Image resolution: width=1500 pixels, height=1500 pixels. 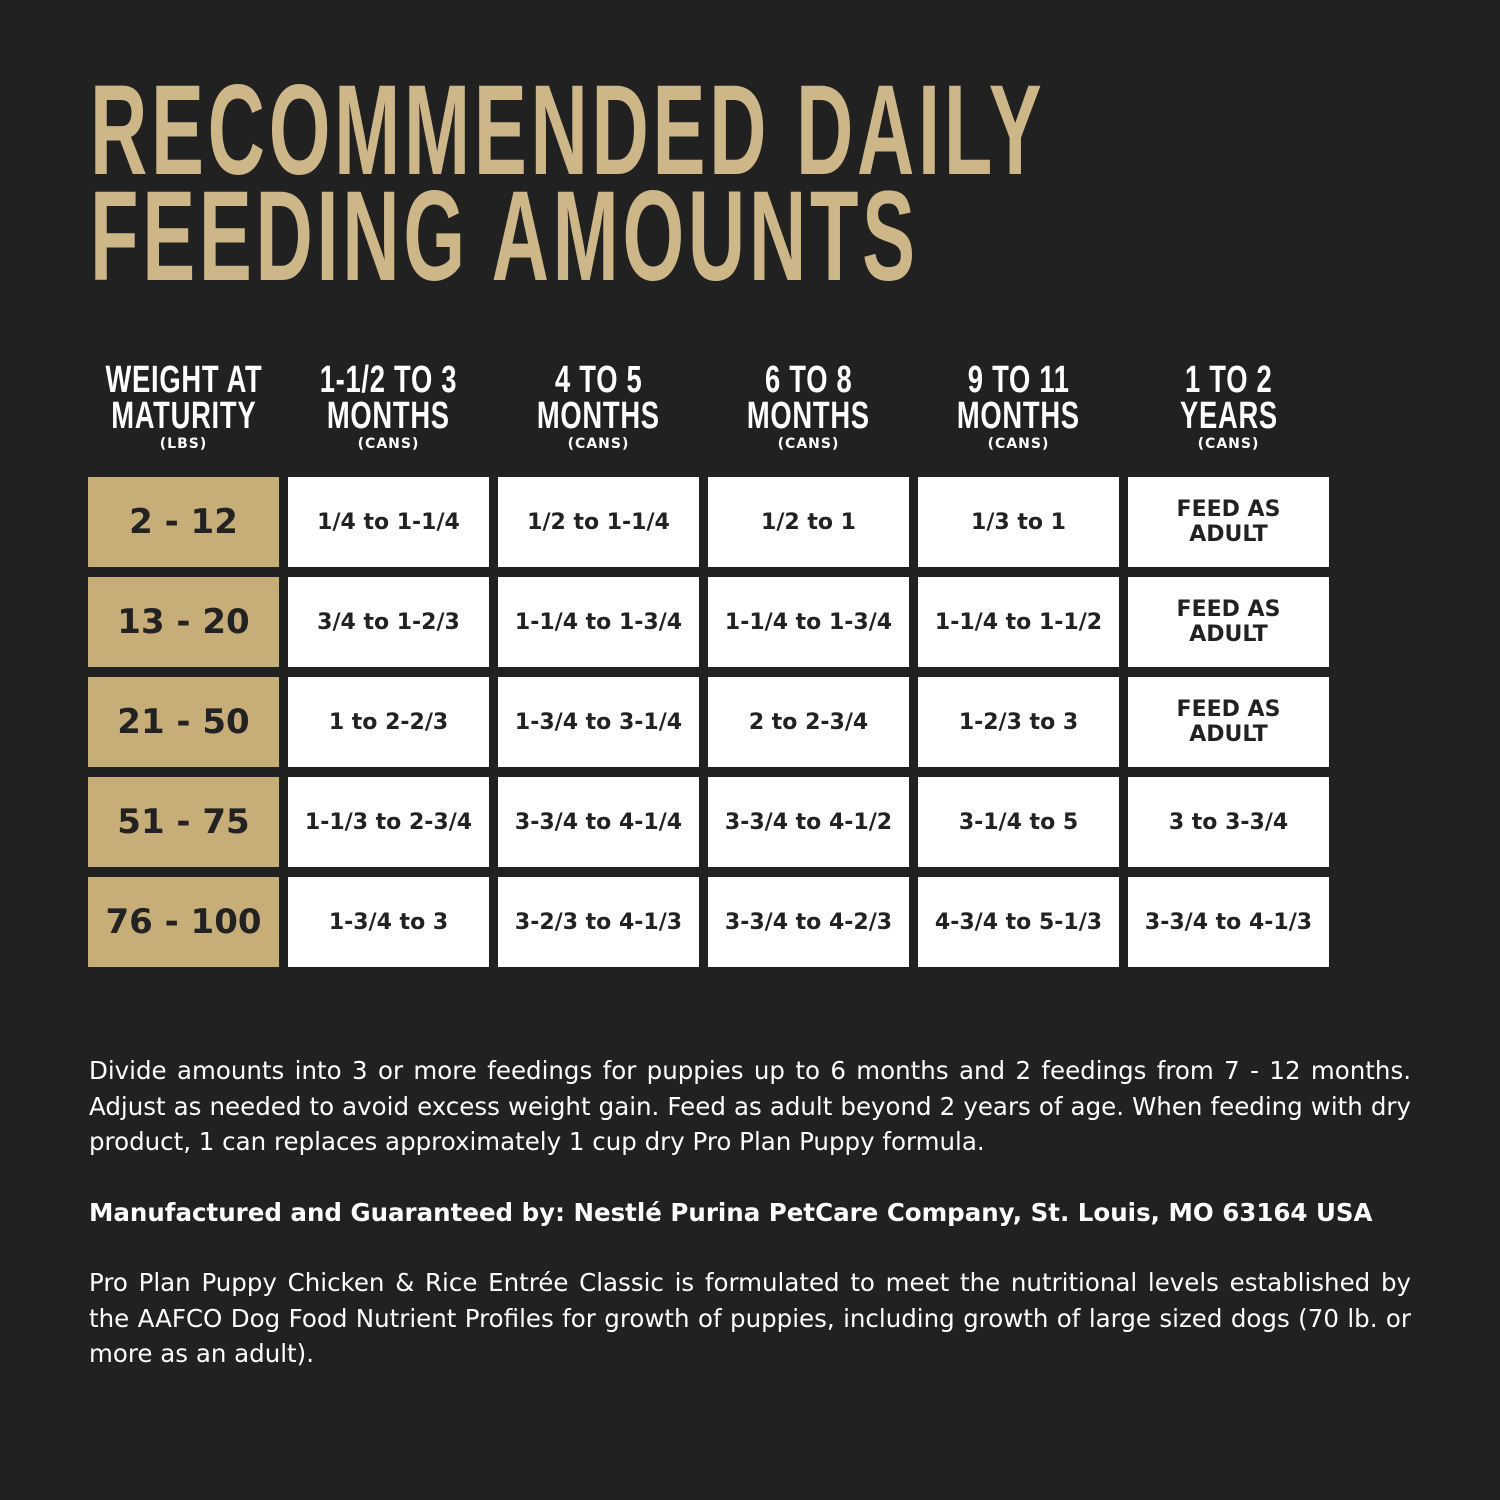 What do you see at coordinates (1228, 822) in the screenshot?
I see `amount-cell: 3 to 3-3/4` at bounding box center [1228, 822].